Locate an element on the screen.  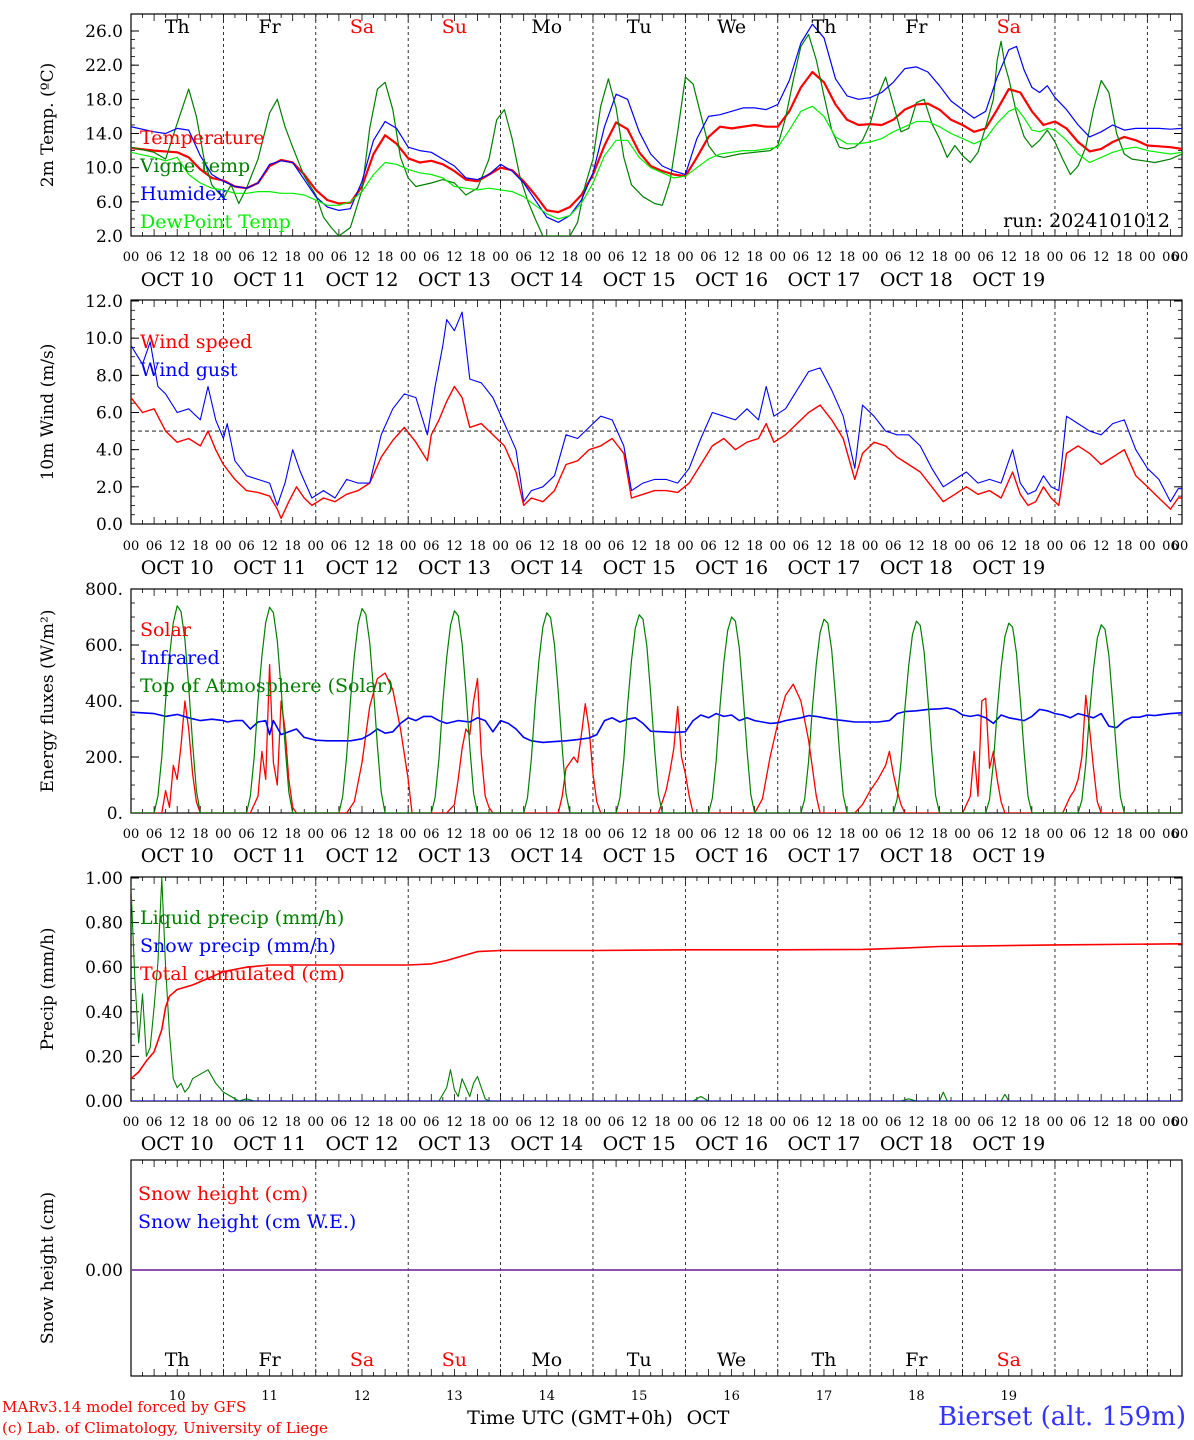
series-solar is located at coordinates (656, 738).